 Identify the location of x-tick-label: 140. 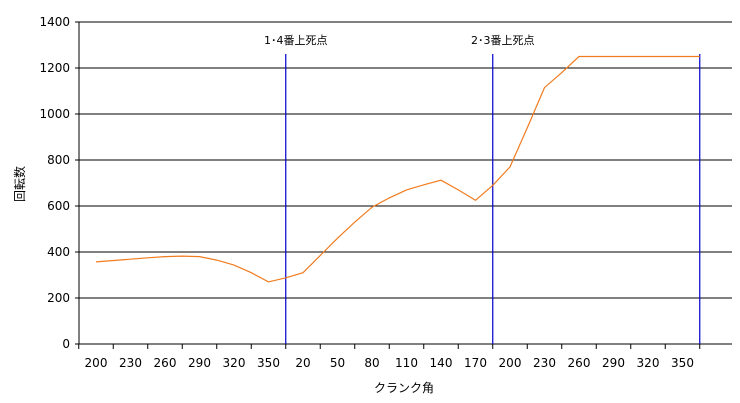
(441, 363).